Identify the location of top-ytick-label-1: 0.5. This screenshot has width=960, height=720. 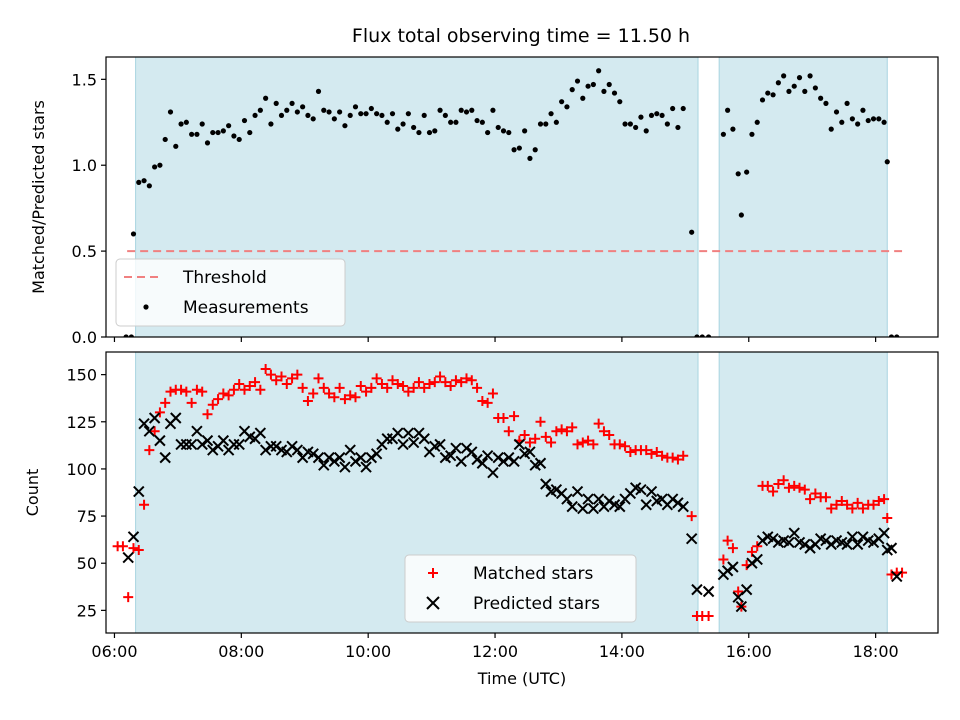
(84, 251).